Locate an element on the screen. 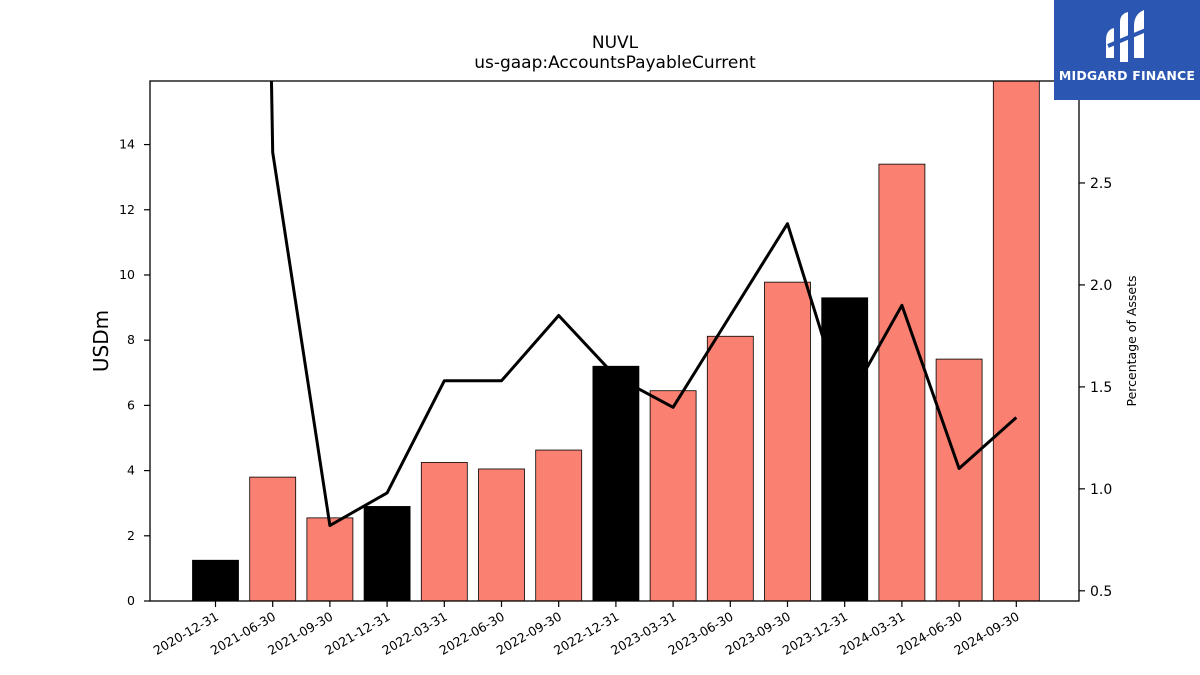 The height and width of the screenshot is (675, 1200). midgard-finance-logo: MIDGARD FINANCE is located at coordinates (1127, 50).